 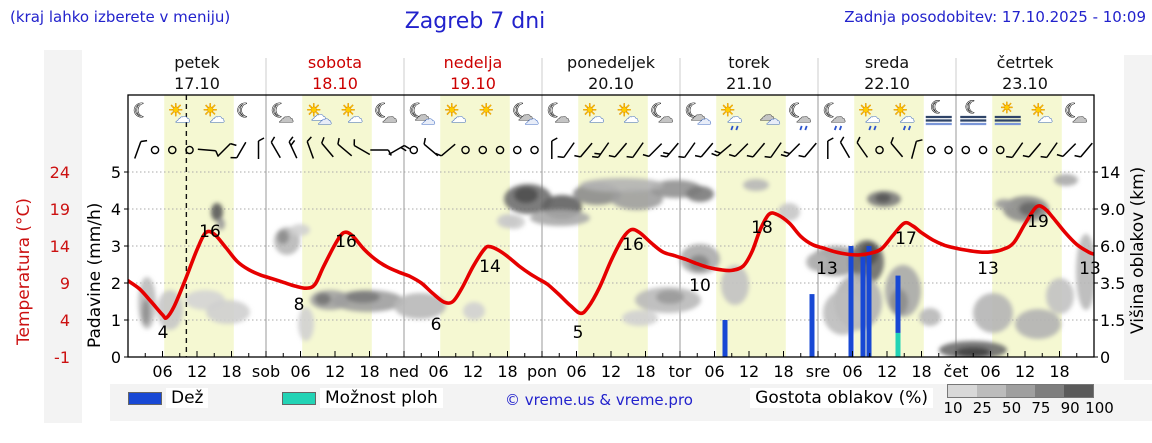 What do you see at coordinates (770, 117) in the screenshot?
I see `clouds-icon: ☁☁` at bounding box center [770, 117].